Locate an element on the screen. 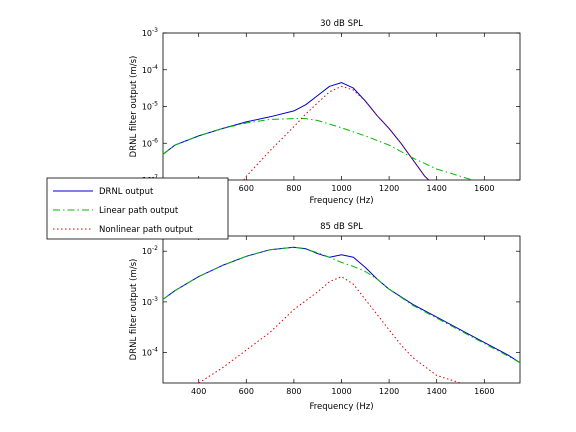  plot-title-30db: 30 dB SPL is located at coordinates (341, 24).